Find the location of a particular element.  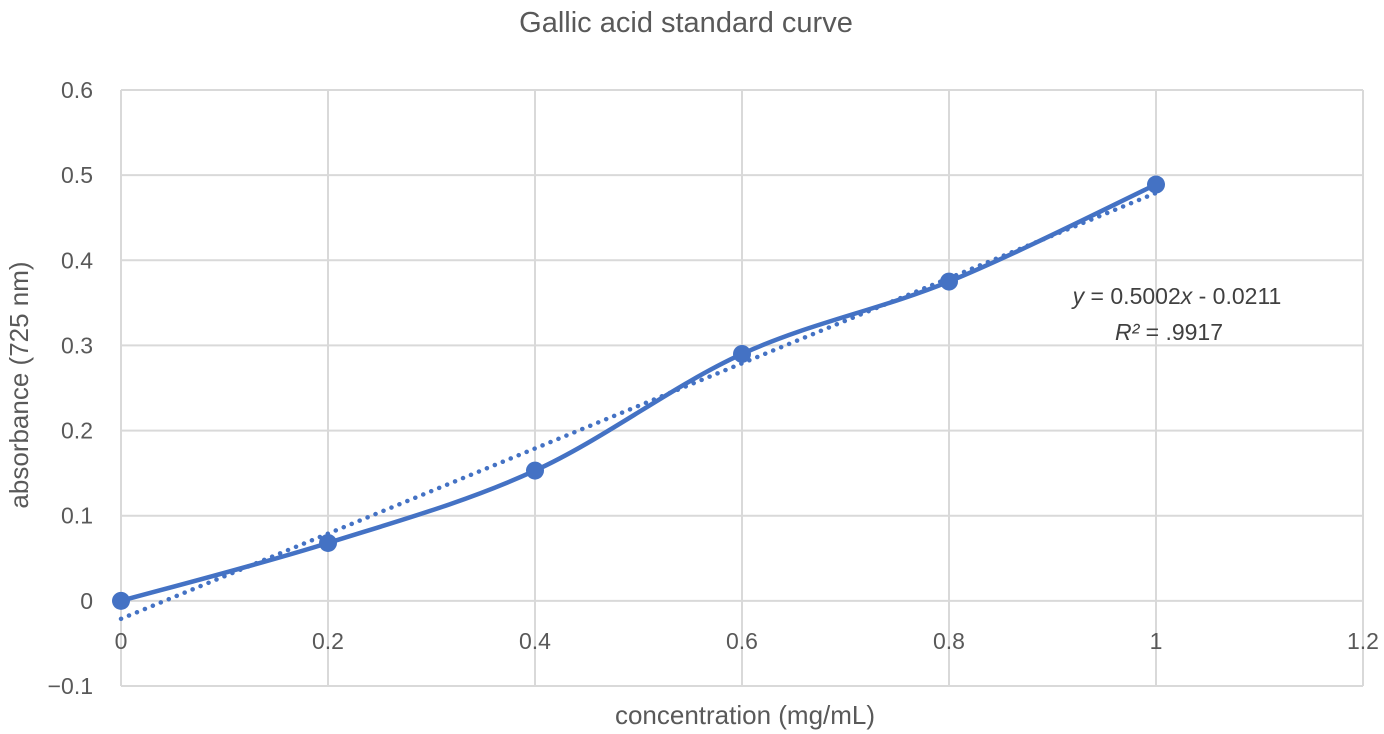

equation-x-var: x is located at coordinates (1187, 296).